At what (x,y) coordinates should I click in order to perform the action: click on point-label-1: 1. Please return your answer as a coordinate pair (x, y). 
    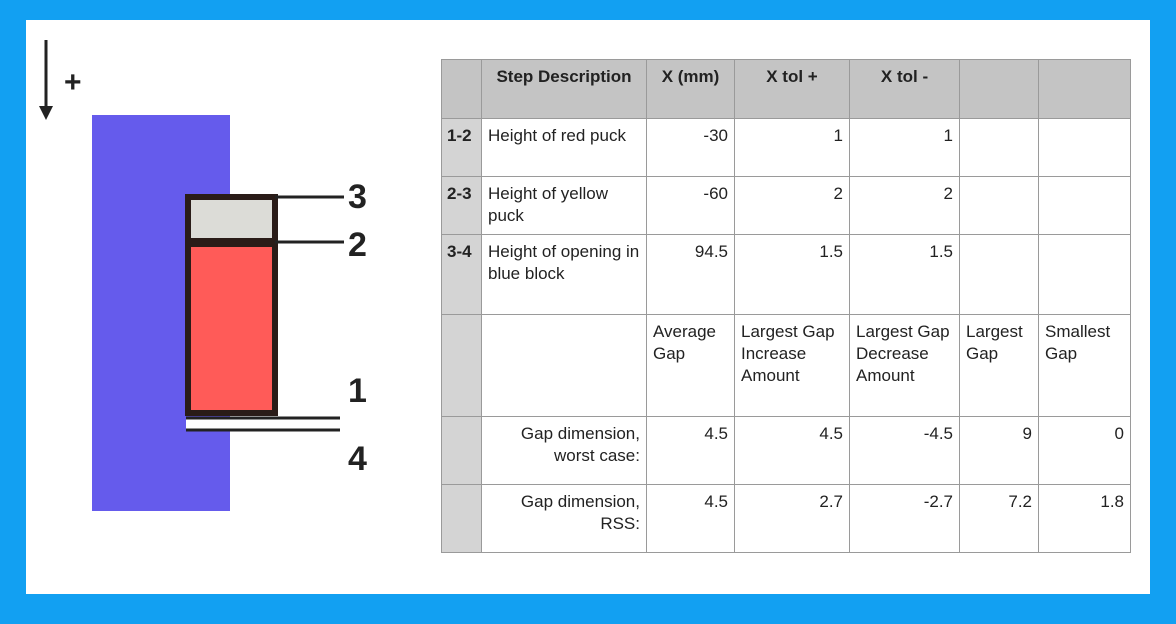
    Looking at the image, I should click on (357, 391).